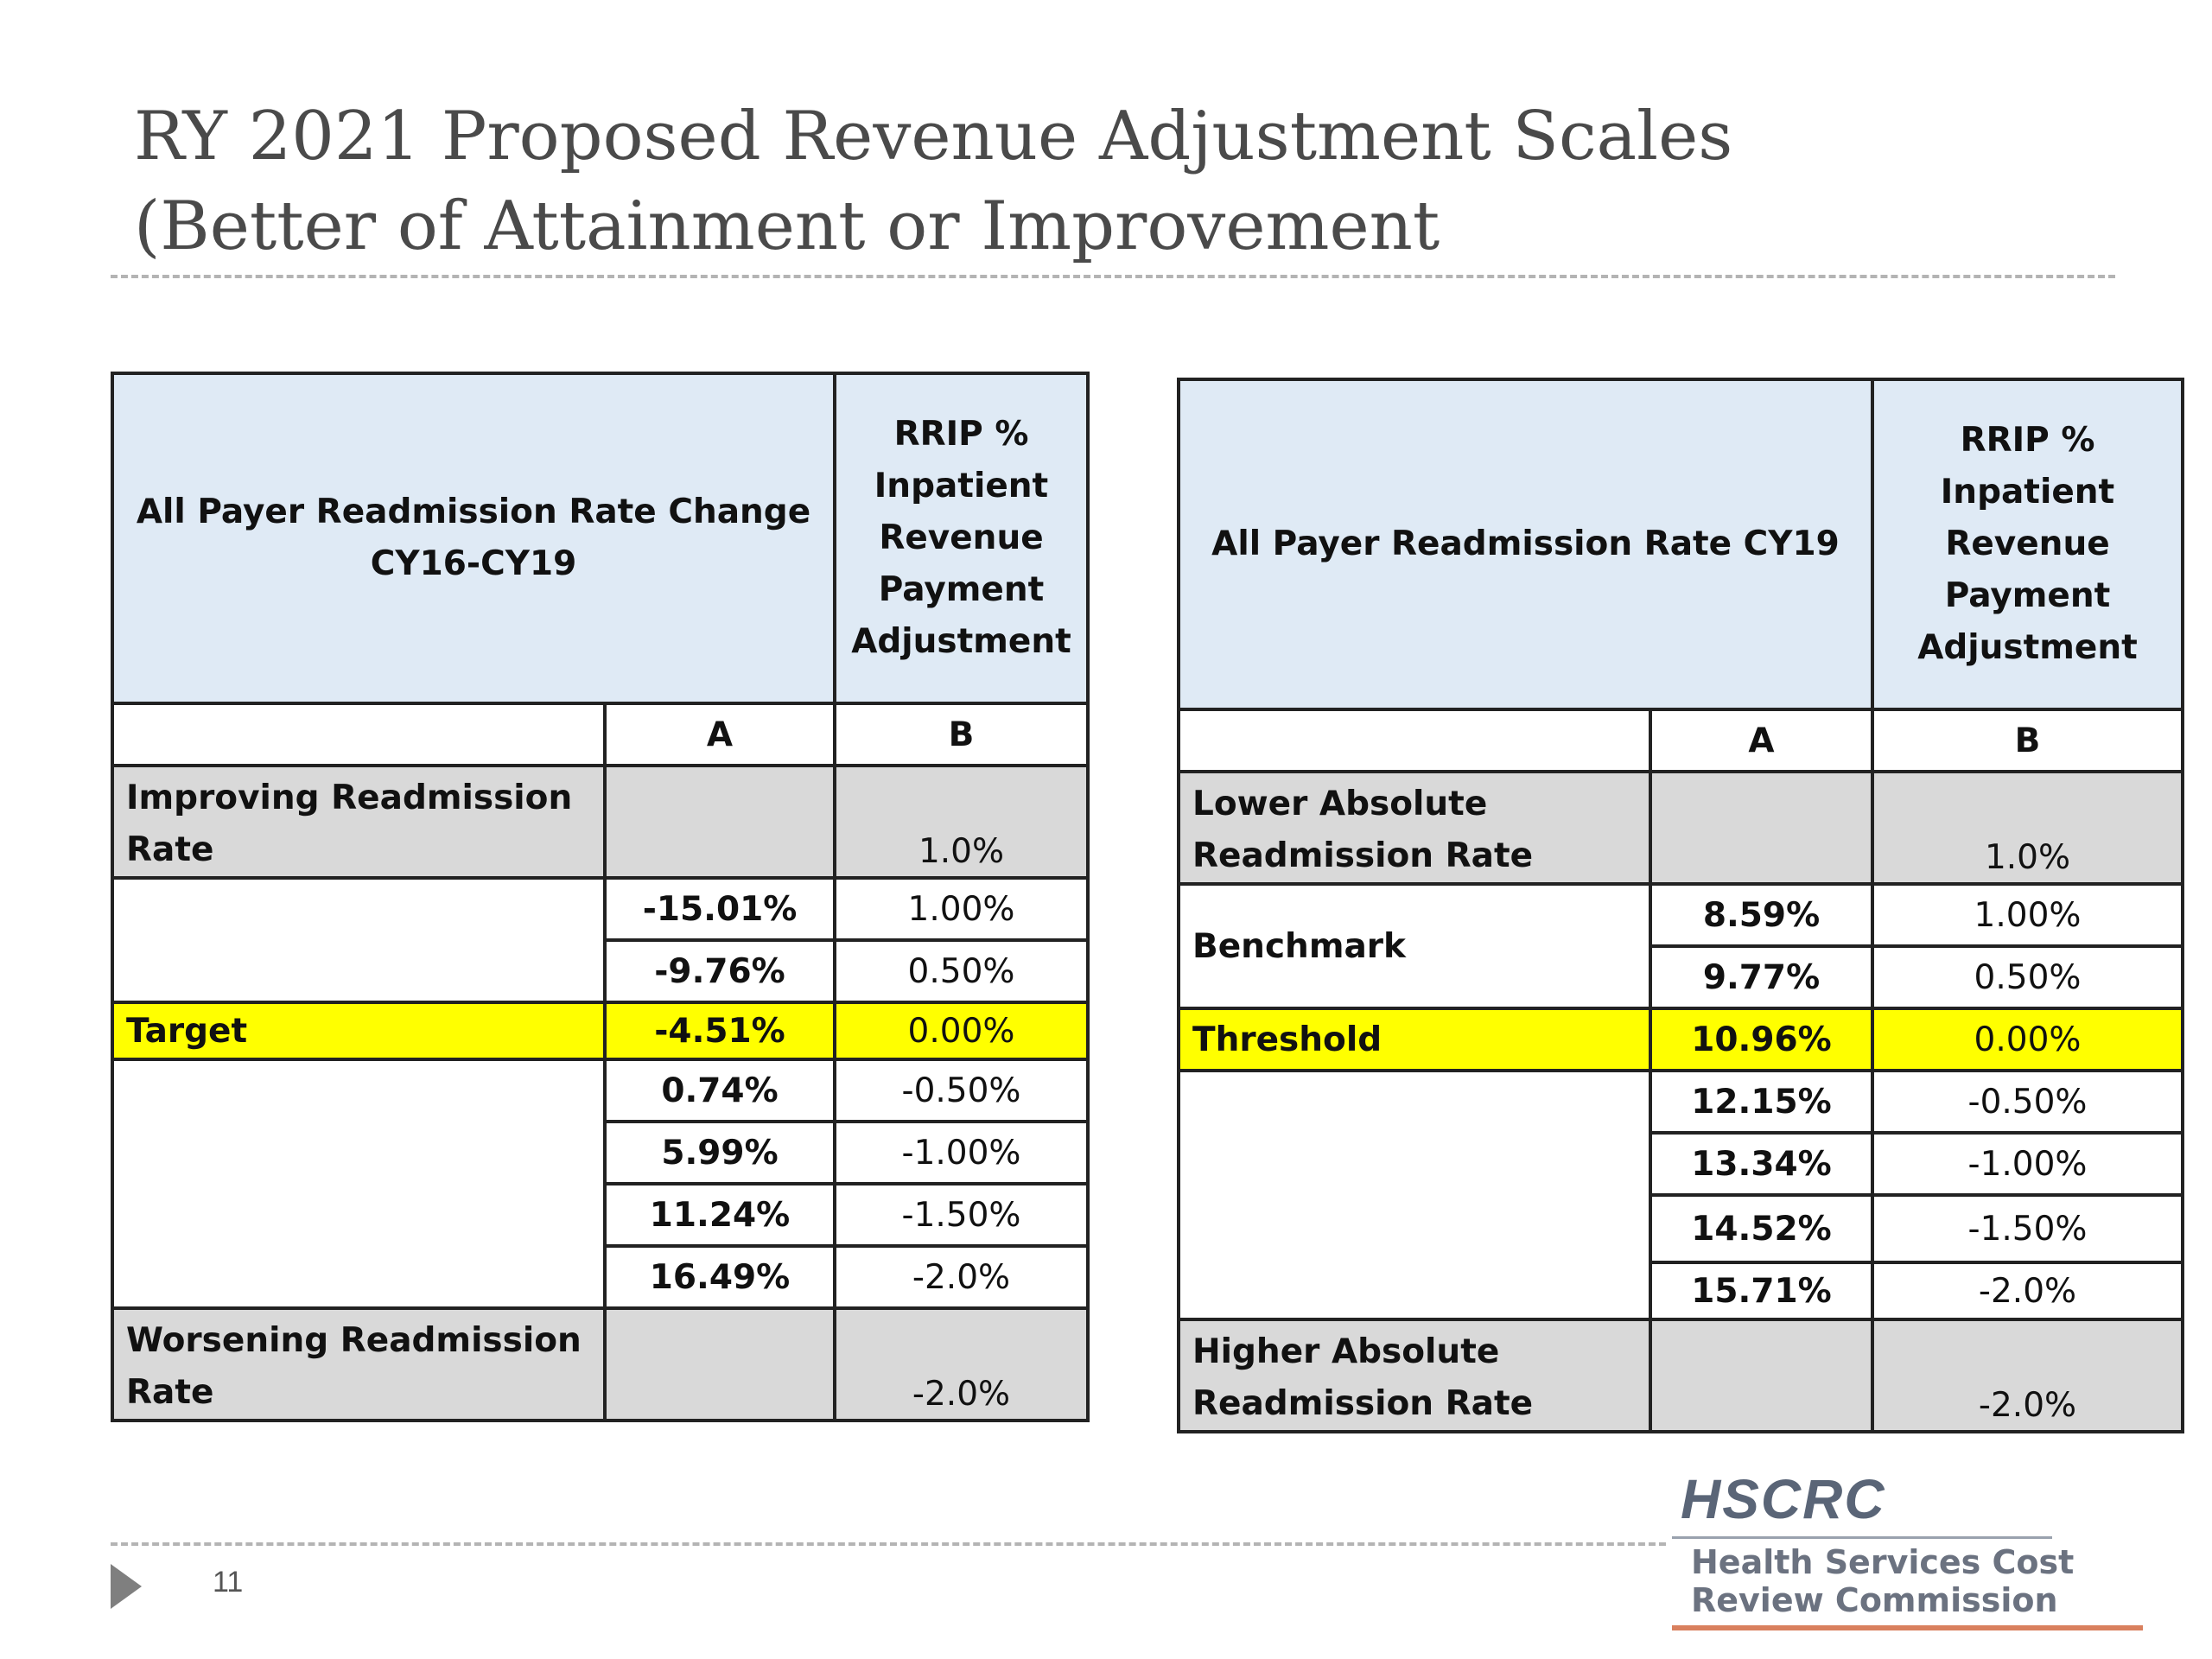  I want to click on table-row: Benchmark 8.59% 1.00%, so click(1680, 946).